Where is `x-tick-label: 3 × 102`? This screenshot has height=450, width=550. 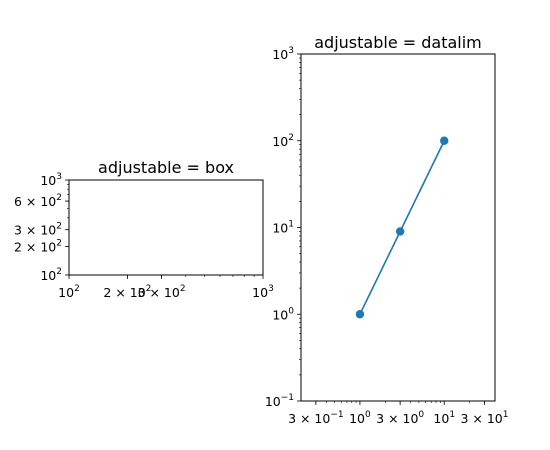
x-tick-label: 3 × 102 is located at coordinates (162, 292).